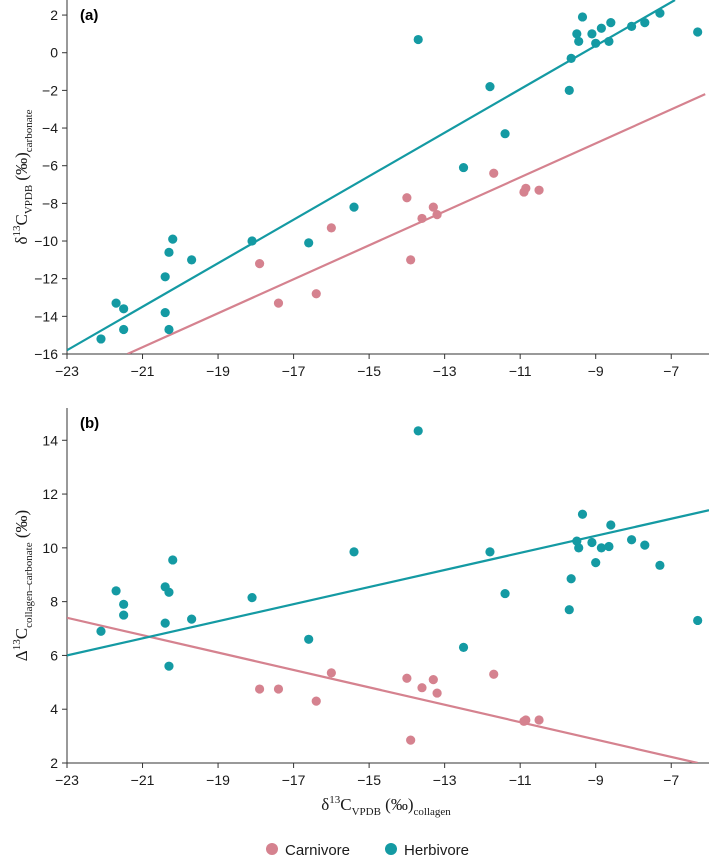 This screenshot has width=709, height=860. Describe the element at coordinates (46, 354) in the screenshot. I see `y-tick-label: −16` at that location.